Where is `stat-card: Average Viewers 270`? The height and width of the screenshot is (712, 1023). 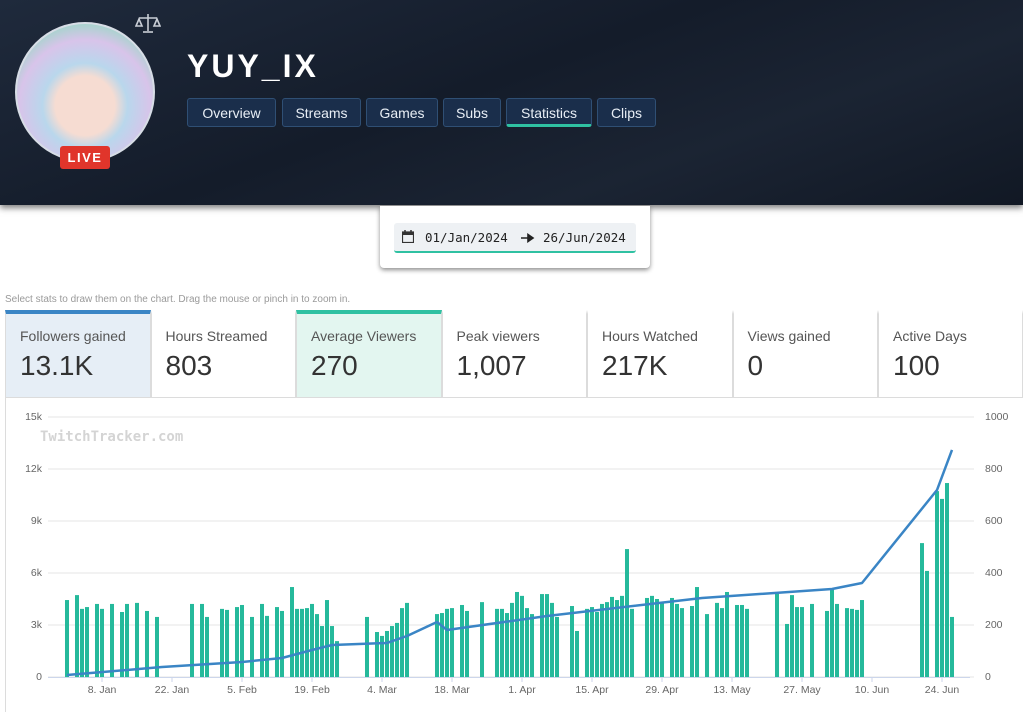 stat-card: Average Viewers 270 is located at coordinates (369, 354).